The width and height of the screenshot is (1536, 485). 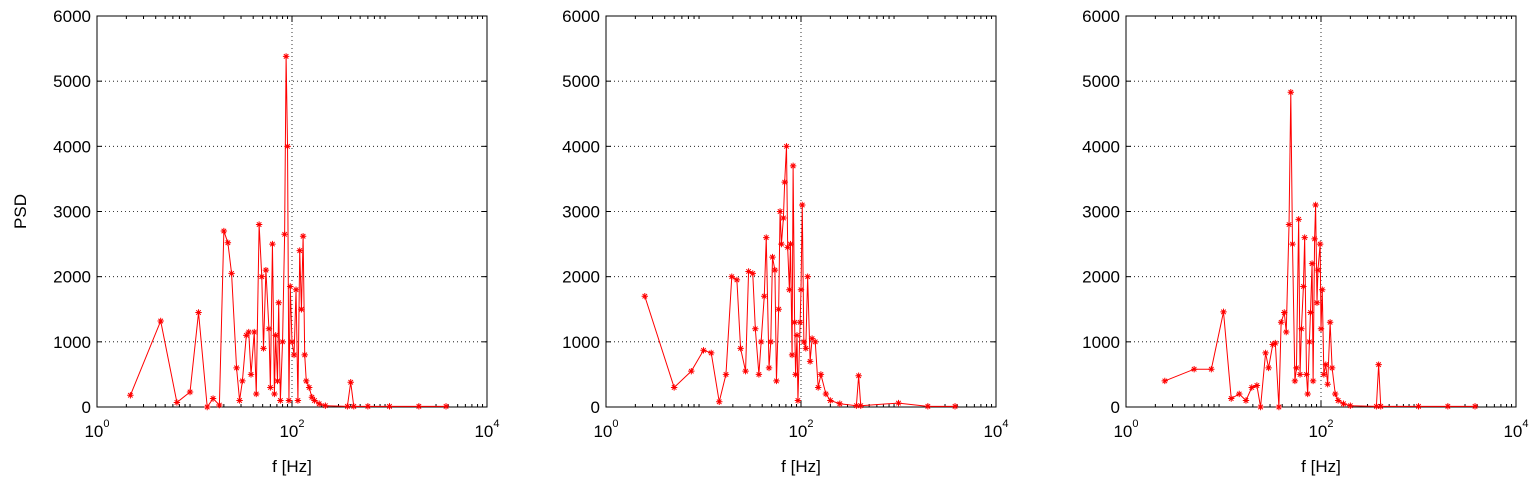 I want to click on y-tick-label: 3000, so click(x=581, y=212).